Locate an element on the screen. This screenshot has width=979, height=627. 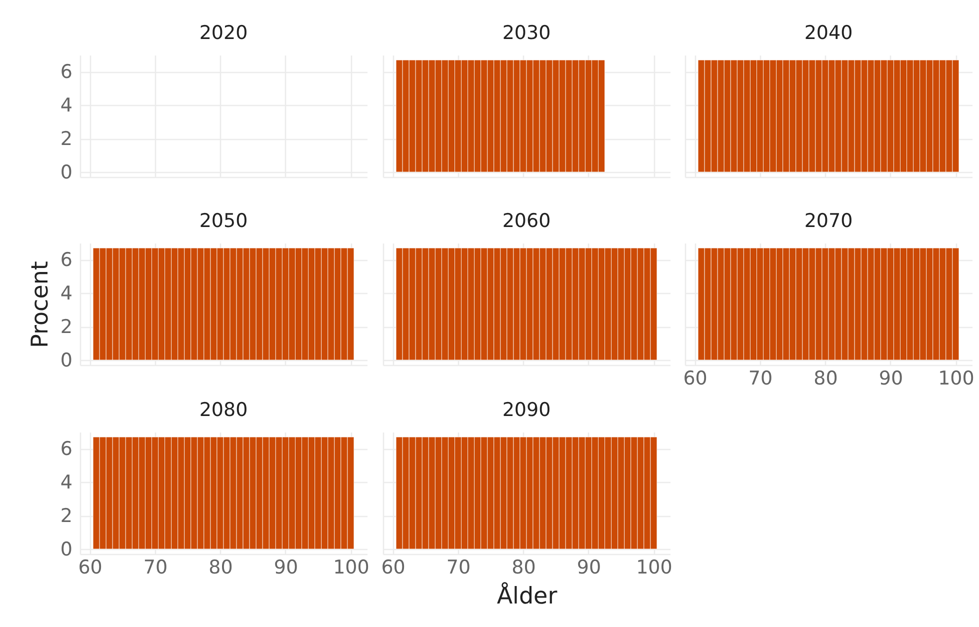
chart-title: 2020 is located at coordinates (223, 33).